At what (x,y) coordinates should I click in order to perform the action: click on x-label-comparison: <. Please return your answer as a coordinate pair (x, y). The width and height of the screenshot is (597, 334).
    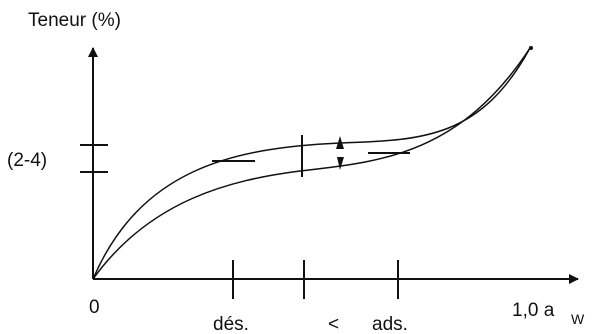
    Looking at the image, I should click on (333, 324).